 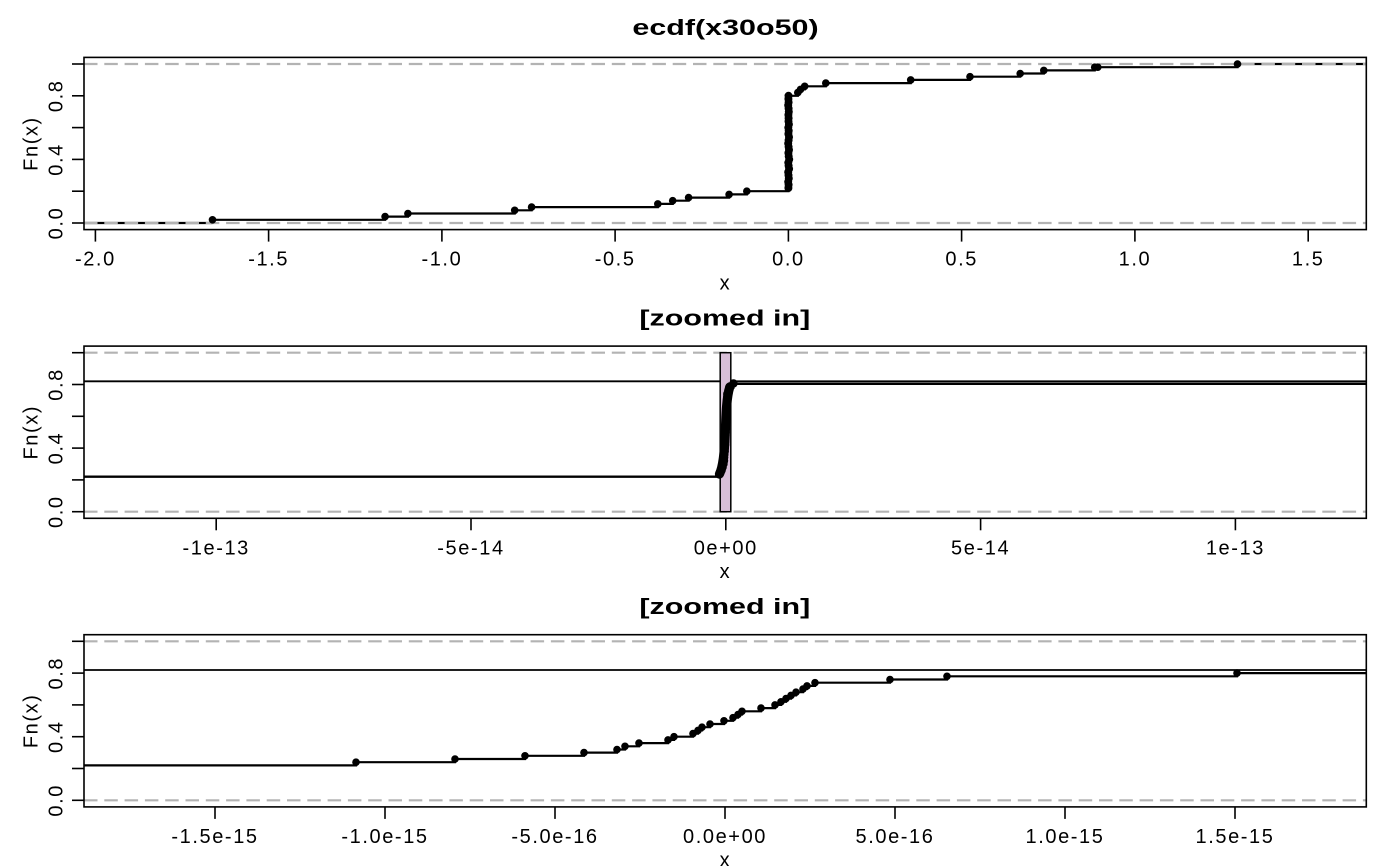 I want to click on svg-text: 0.5, so click(x=961, y=260).